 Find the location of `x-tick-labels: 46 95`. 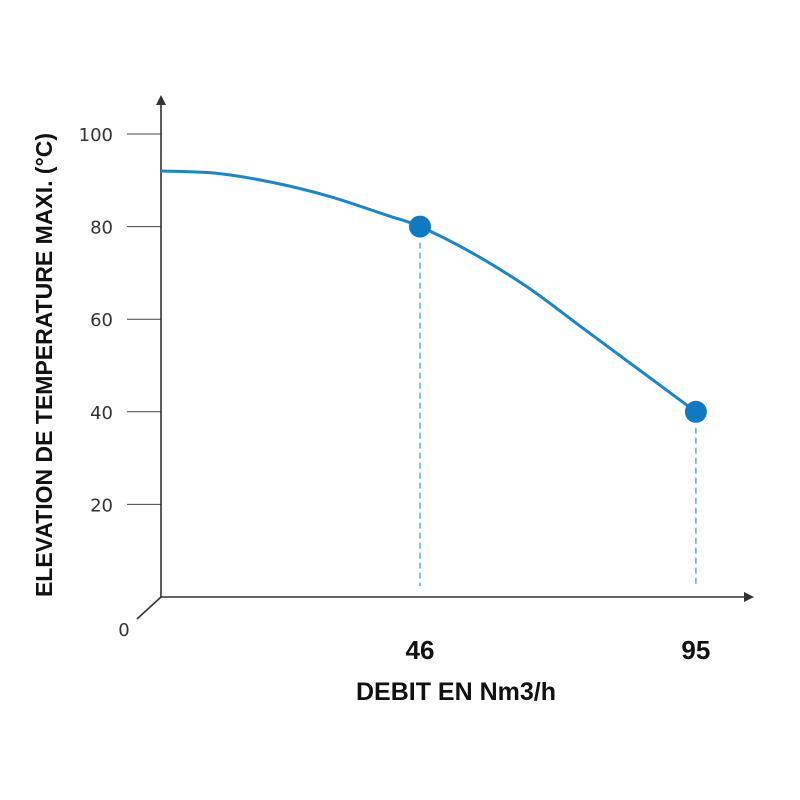

x-tick-labels: 46 95 is located at coordinates (558, 650).